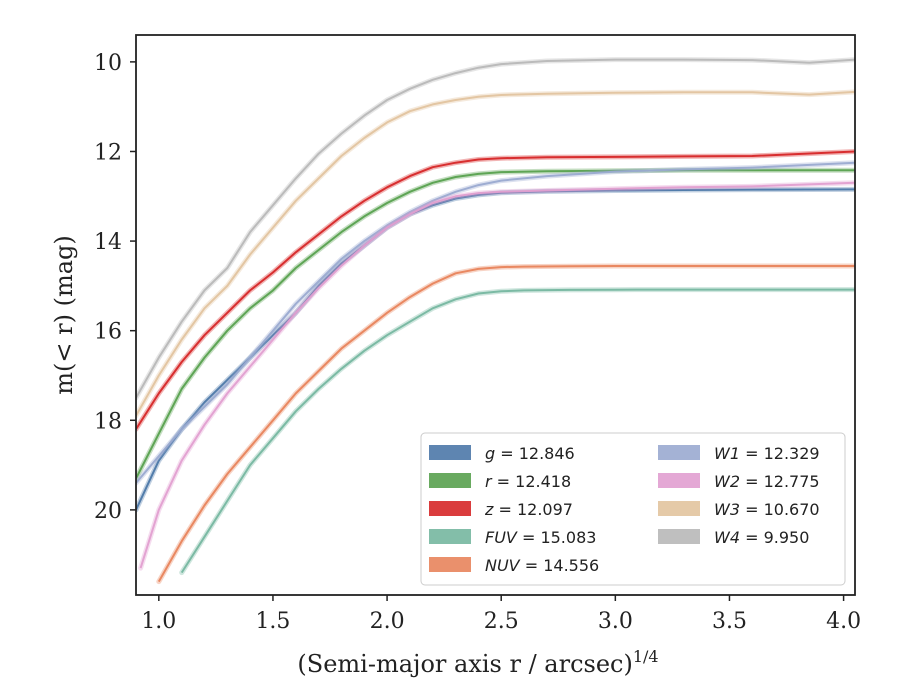 The width and height of the screenshot is (900, 700). I want to click on x-tick-label: 3.0, so click(615, 621).